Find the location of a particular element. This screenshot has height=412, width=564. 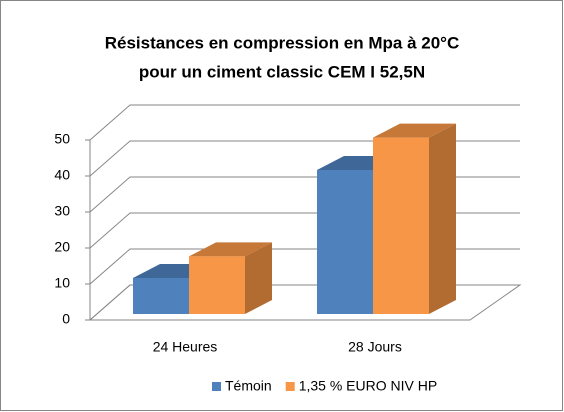

y-tick-label: 30 is located at coordinates (62, 211).